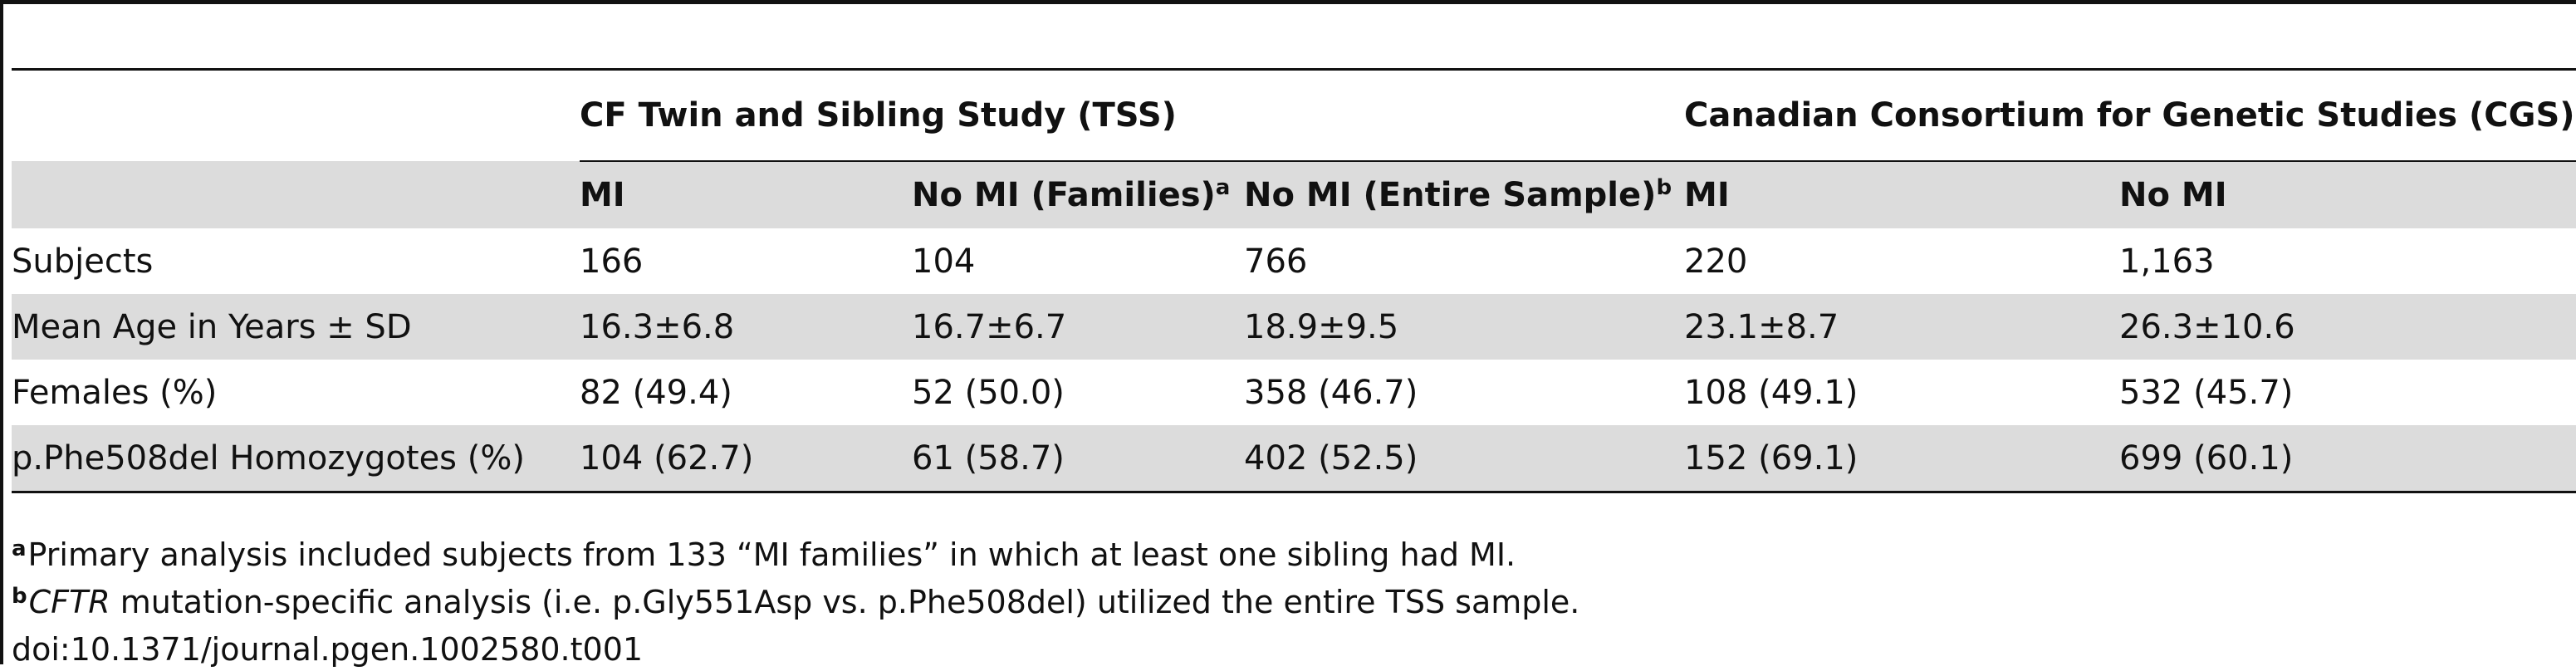 This screenshot has width=2576, height=671. What do you see at coordinates (2206, 392) in the screenshot?
I see `table-cell: 532 (45.7)` at bounding box center [2206, 392].